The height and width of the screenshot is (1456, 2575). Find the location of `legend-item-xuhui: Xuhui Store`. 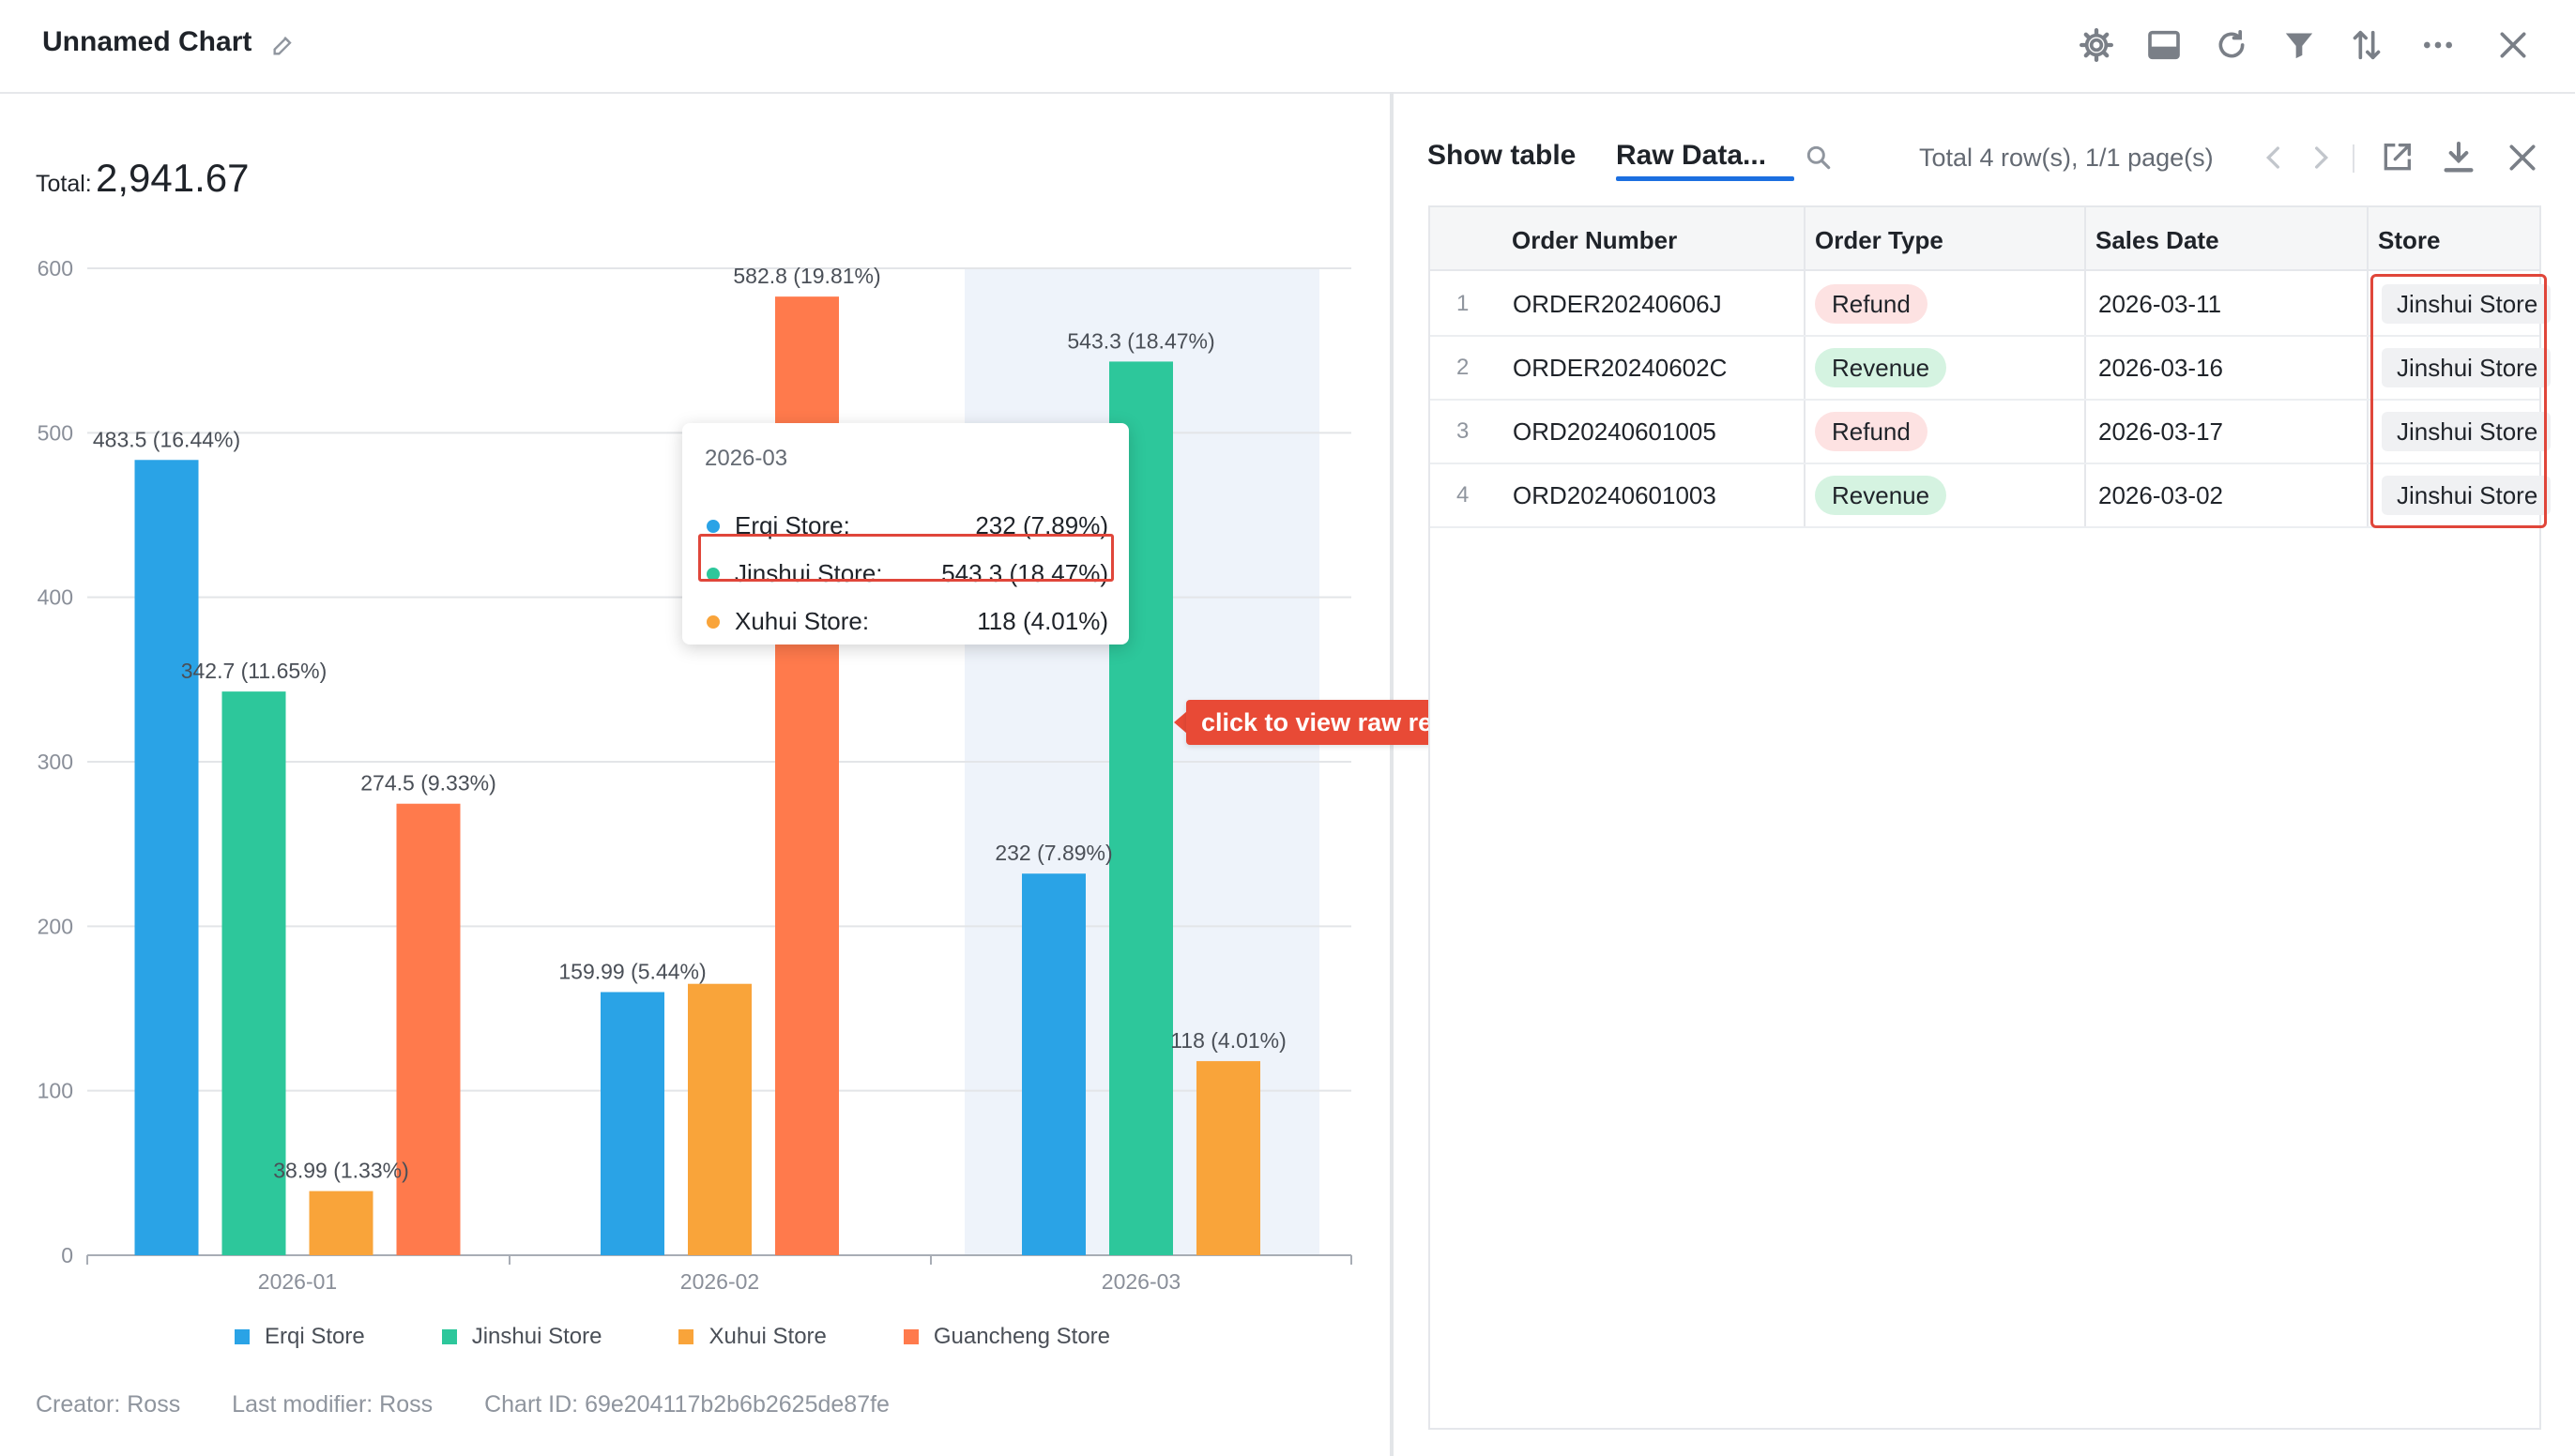

legend-item-xuhui: Xuhui Store is located at coordinates (753, 1337).